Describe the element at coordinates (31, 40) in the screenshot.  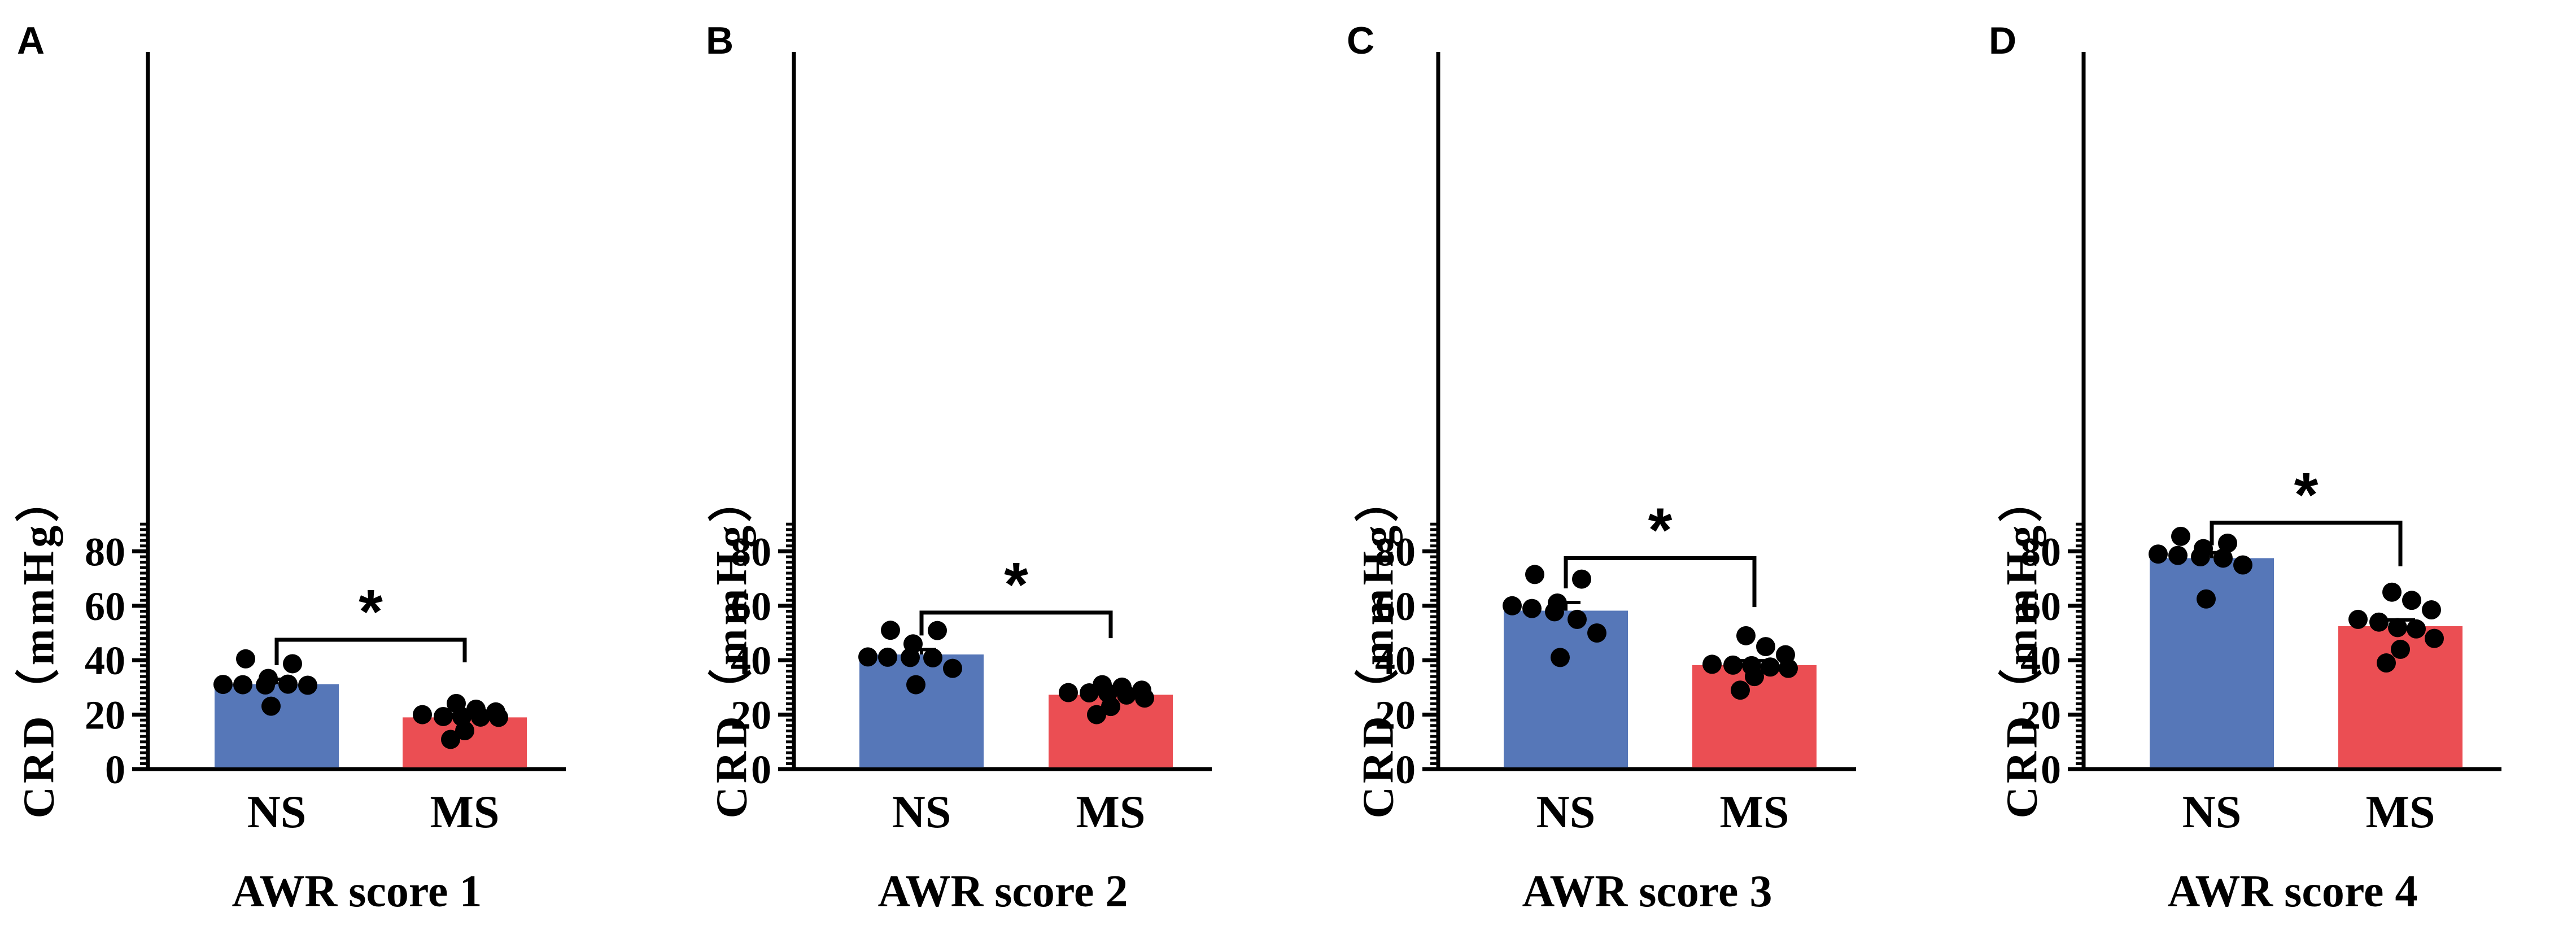
I see `panel-letter: A` at that location.